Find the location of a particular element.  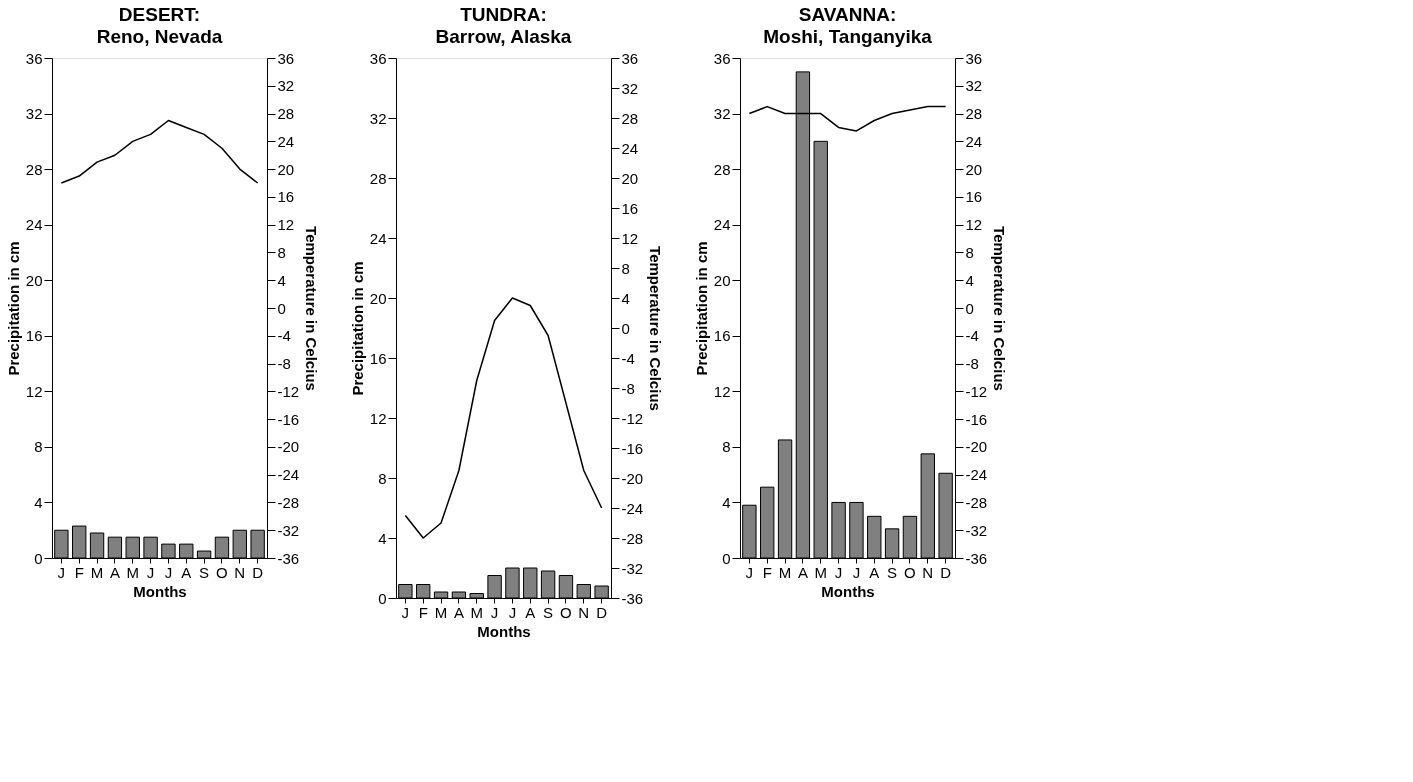

chart-subtitle: Barrow, Alaska is located at coordinates (503, 36).